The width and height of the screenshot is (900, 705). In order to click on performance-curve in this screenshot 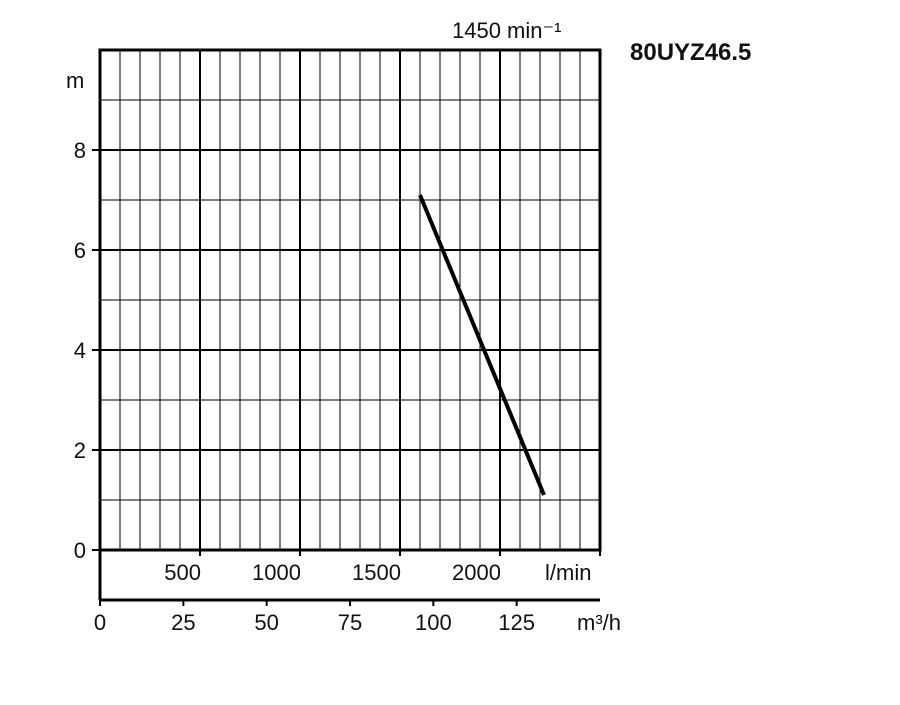, I will do `click(482, 345)`.